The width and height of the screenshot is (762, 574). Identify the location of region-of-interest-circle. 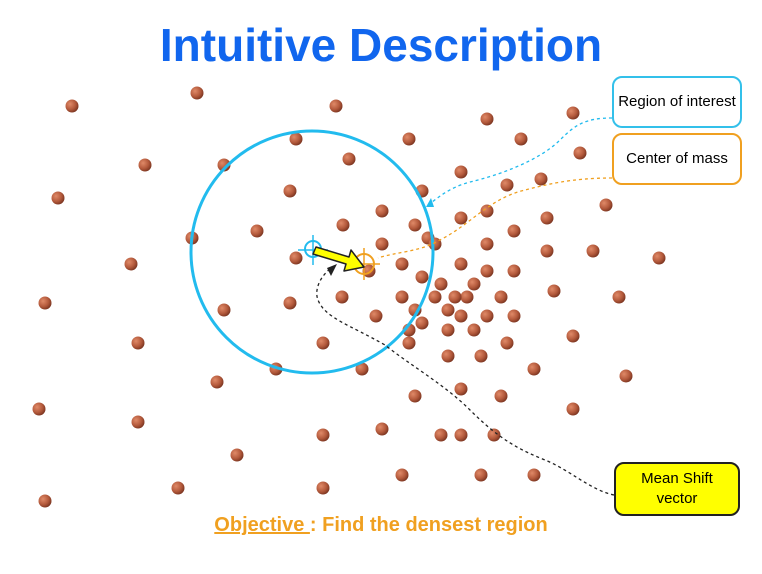
(312, 252).